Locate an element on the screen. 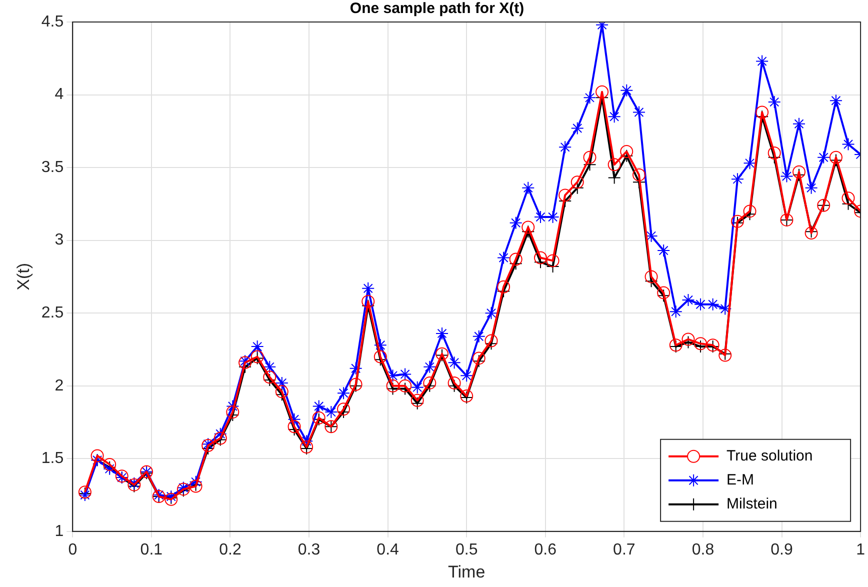 The width and height of the screenshot is (868, 587). y-tick-label: 1 is located at coordinates (59, 531).